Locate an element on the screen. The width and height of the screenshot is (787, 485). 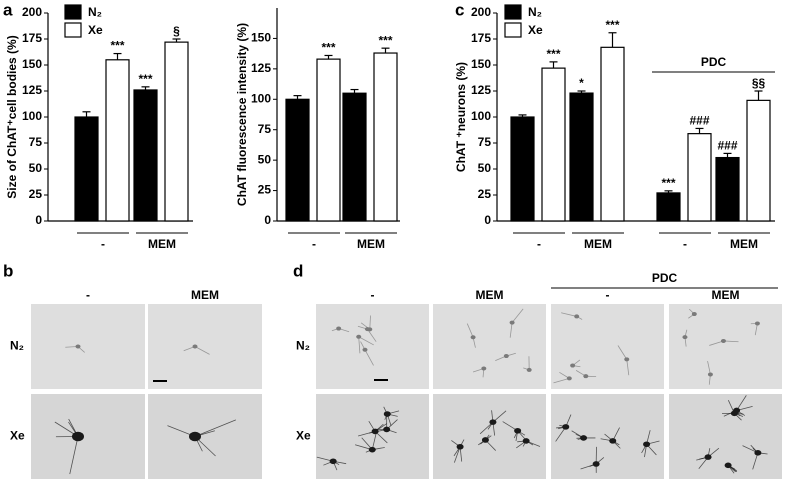
annotation: § is located at coordinates (176, 31).